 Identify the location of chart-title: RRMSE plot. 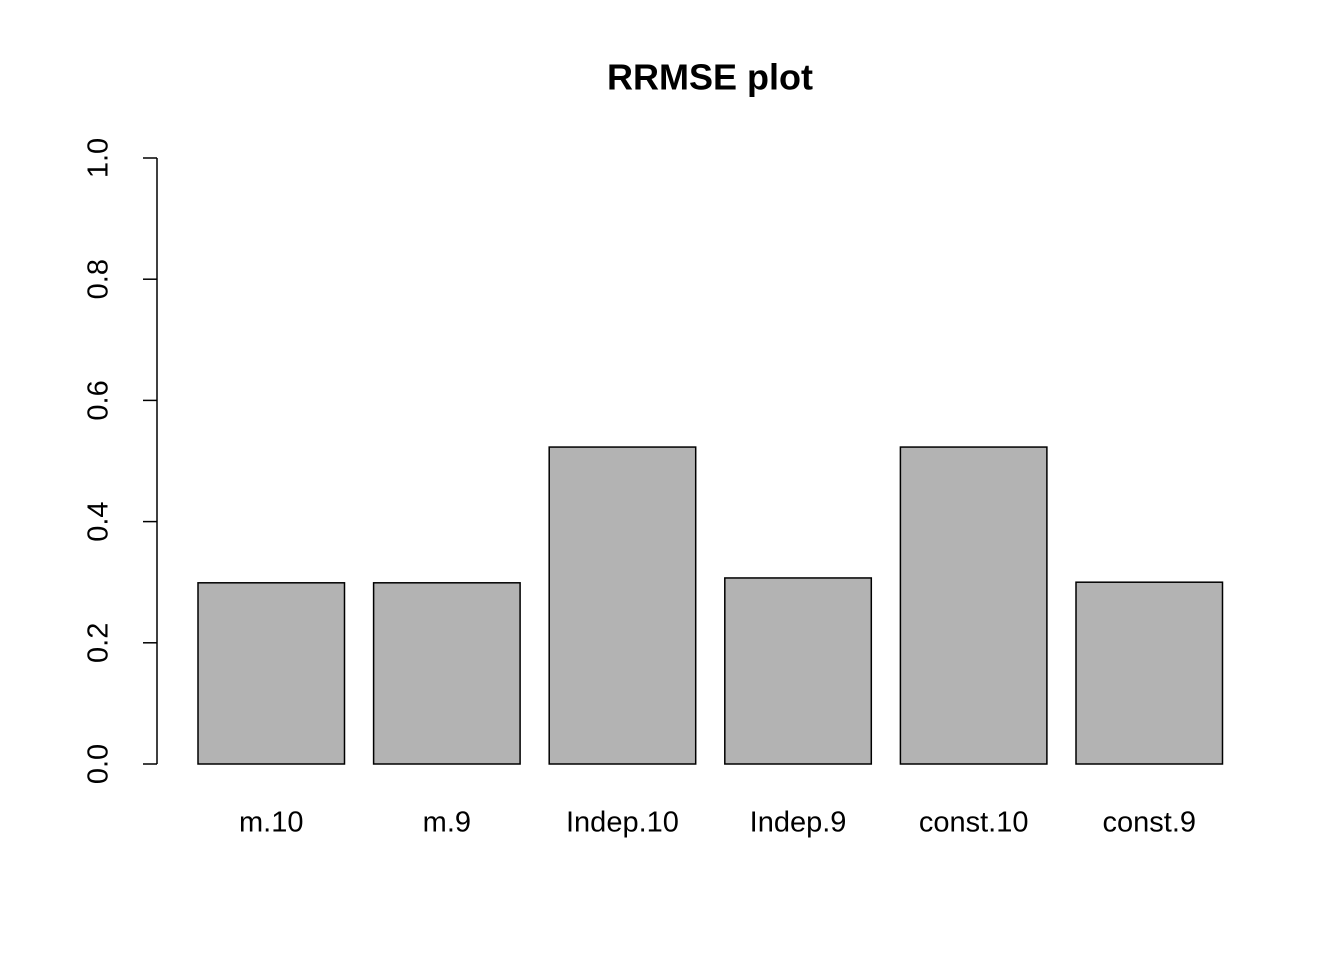
(710, 77).